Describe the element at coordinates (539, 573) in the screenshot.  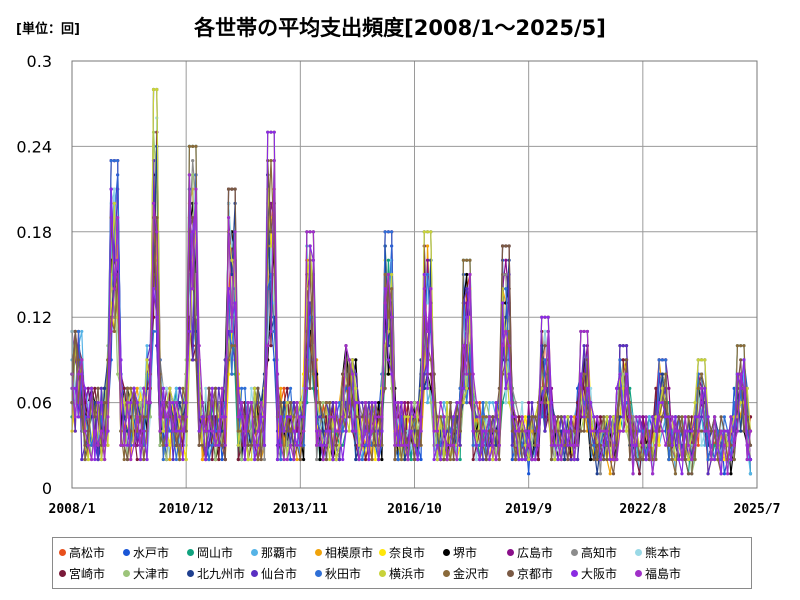
I see `legend-item: 京都市` at that location.